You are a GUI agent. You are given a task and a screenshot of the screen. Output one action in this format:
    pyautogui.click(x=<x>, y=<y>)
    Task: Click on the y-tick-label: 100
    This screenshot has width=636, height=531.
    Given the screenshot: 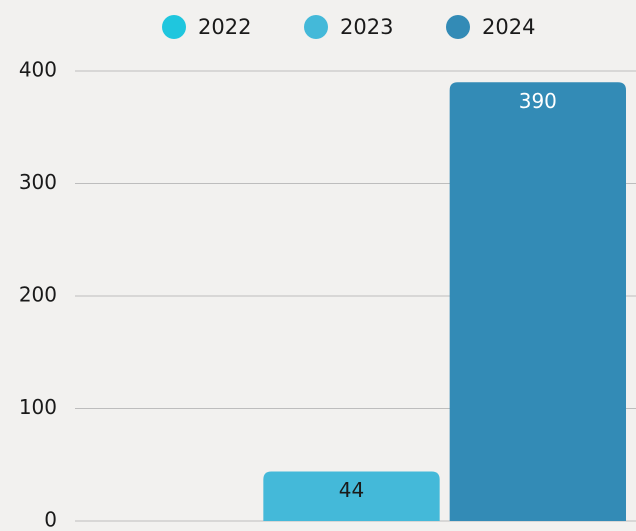 What is the action you would take?
    pyautogui.click(x=38, y=407)
    